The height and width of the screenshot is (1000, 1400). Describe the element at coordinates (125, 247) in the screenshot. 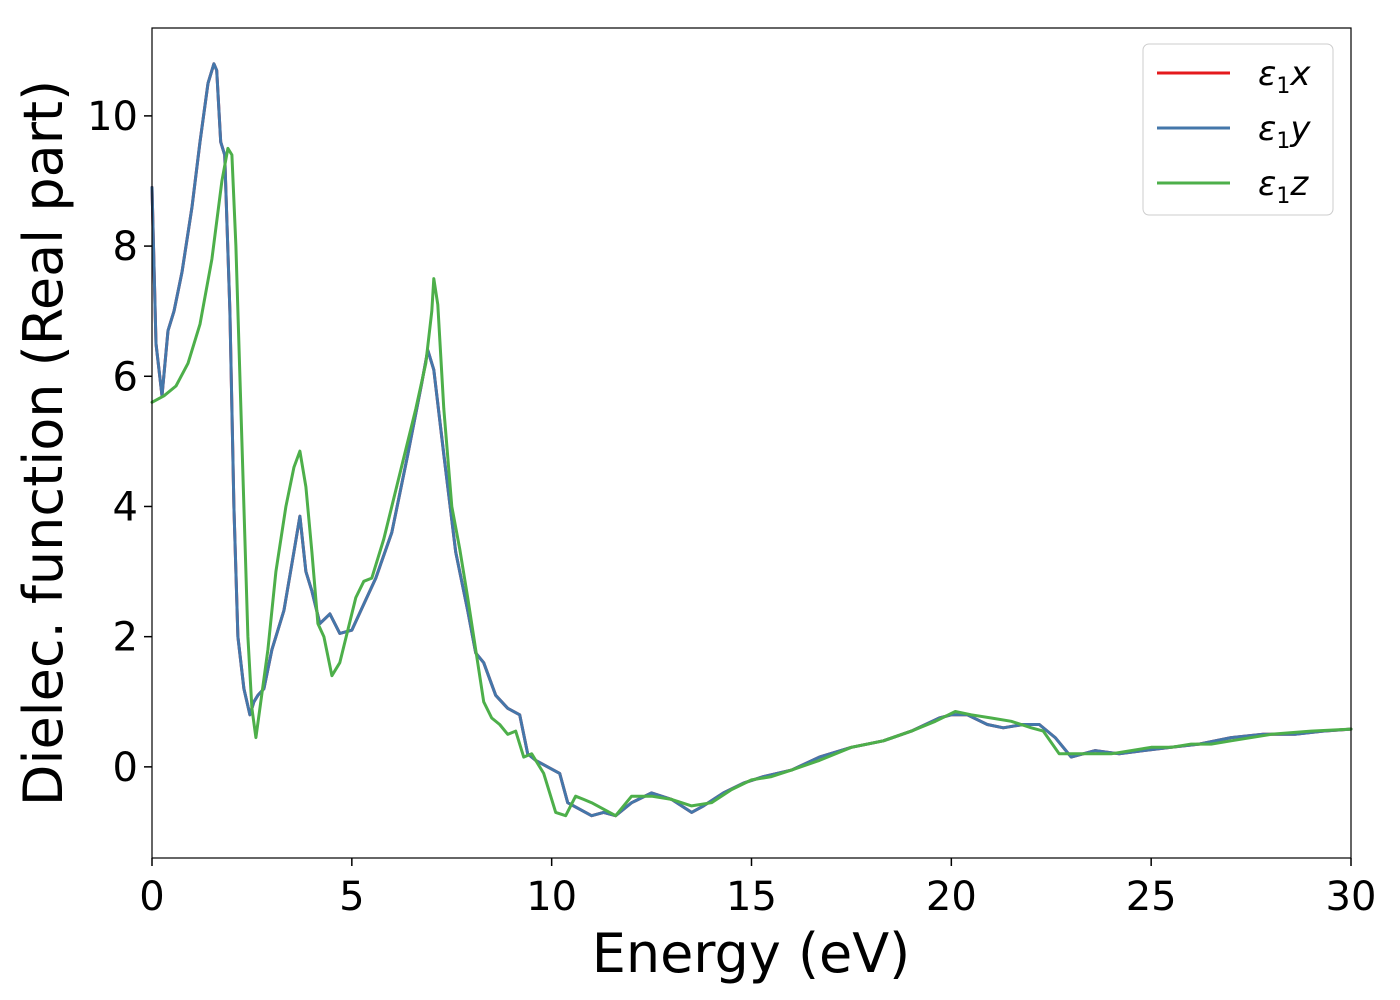

I see `y-tick-label: 8` at that location.